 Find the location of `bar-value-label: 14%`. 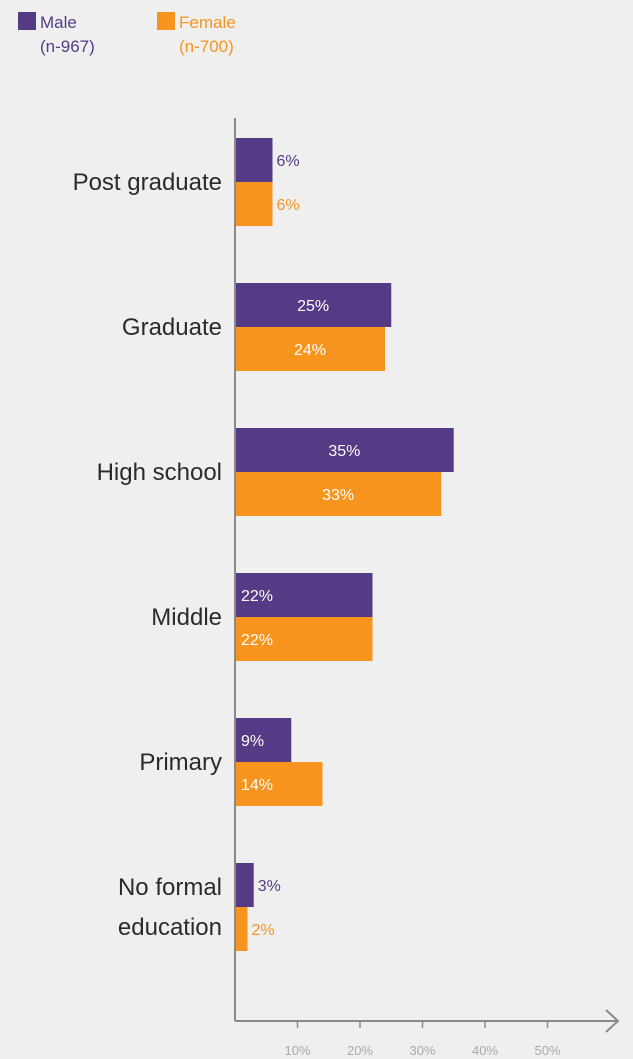

bar-value-label: 14% is located at coordinates (257, 785).